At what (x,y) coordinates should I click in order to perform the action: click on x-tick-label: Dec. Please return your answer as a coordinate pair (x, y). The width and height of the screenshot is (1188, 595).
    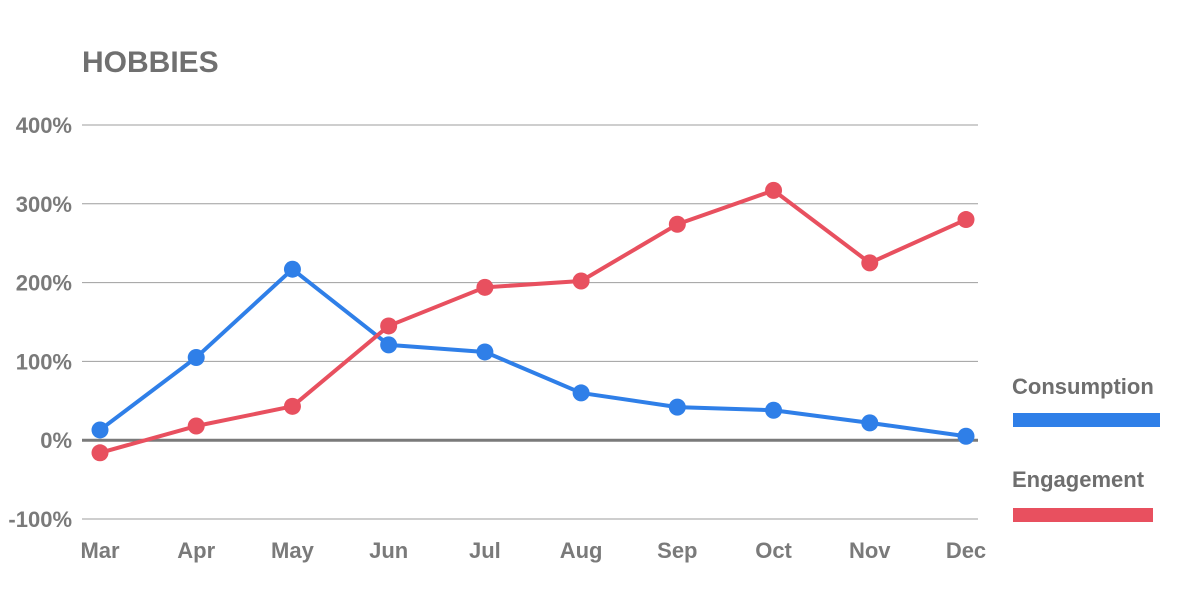
    Looking at the image, I should click on (966, 550).